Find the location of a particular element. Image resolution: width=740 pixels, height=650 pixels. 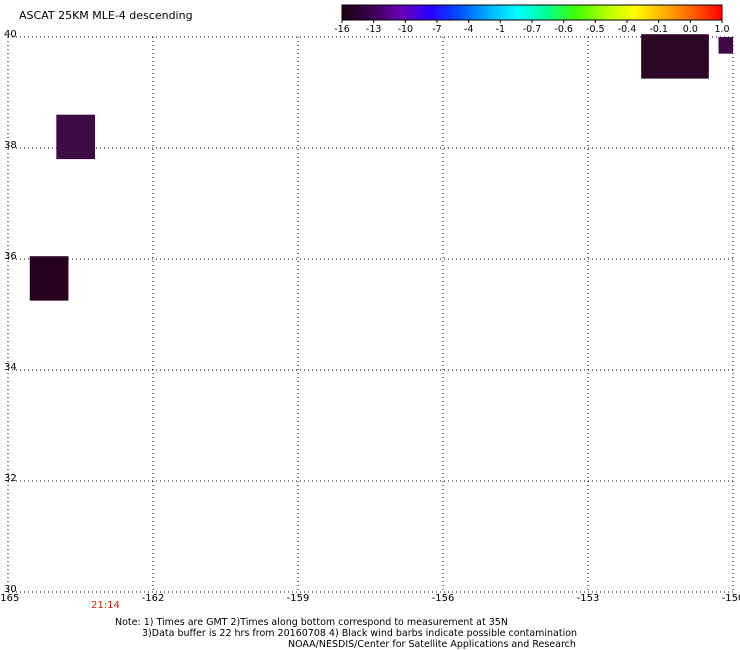

orbit-time-label: 21:14 is located at coordinates (105, 605).